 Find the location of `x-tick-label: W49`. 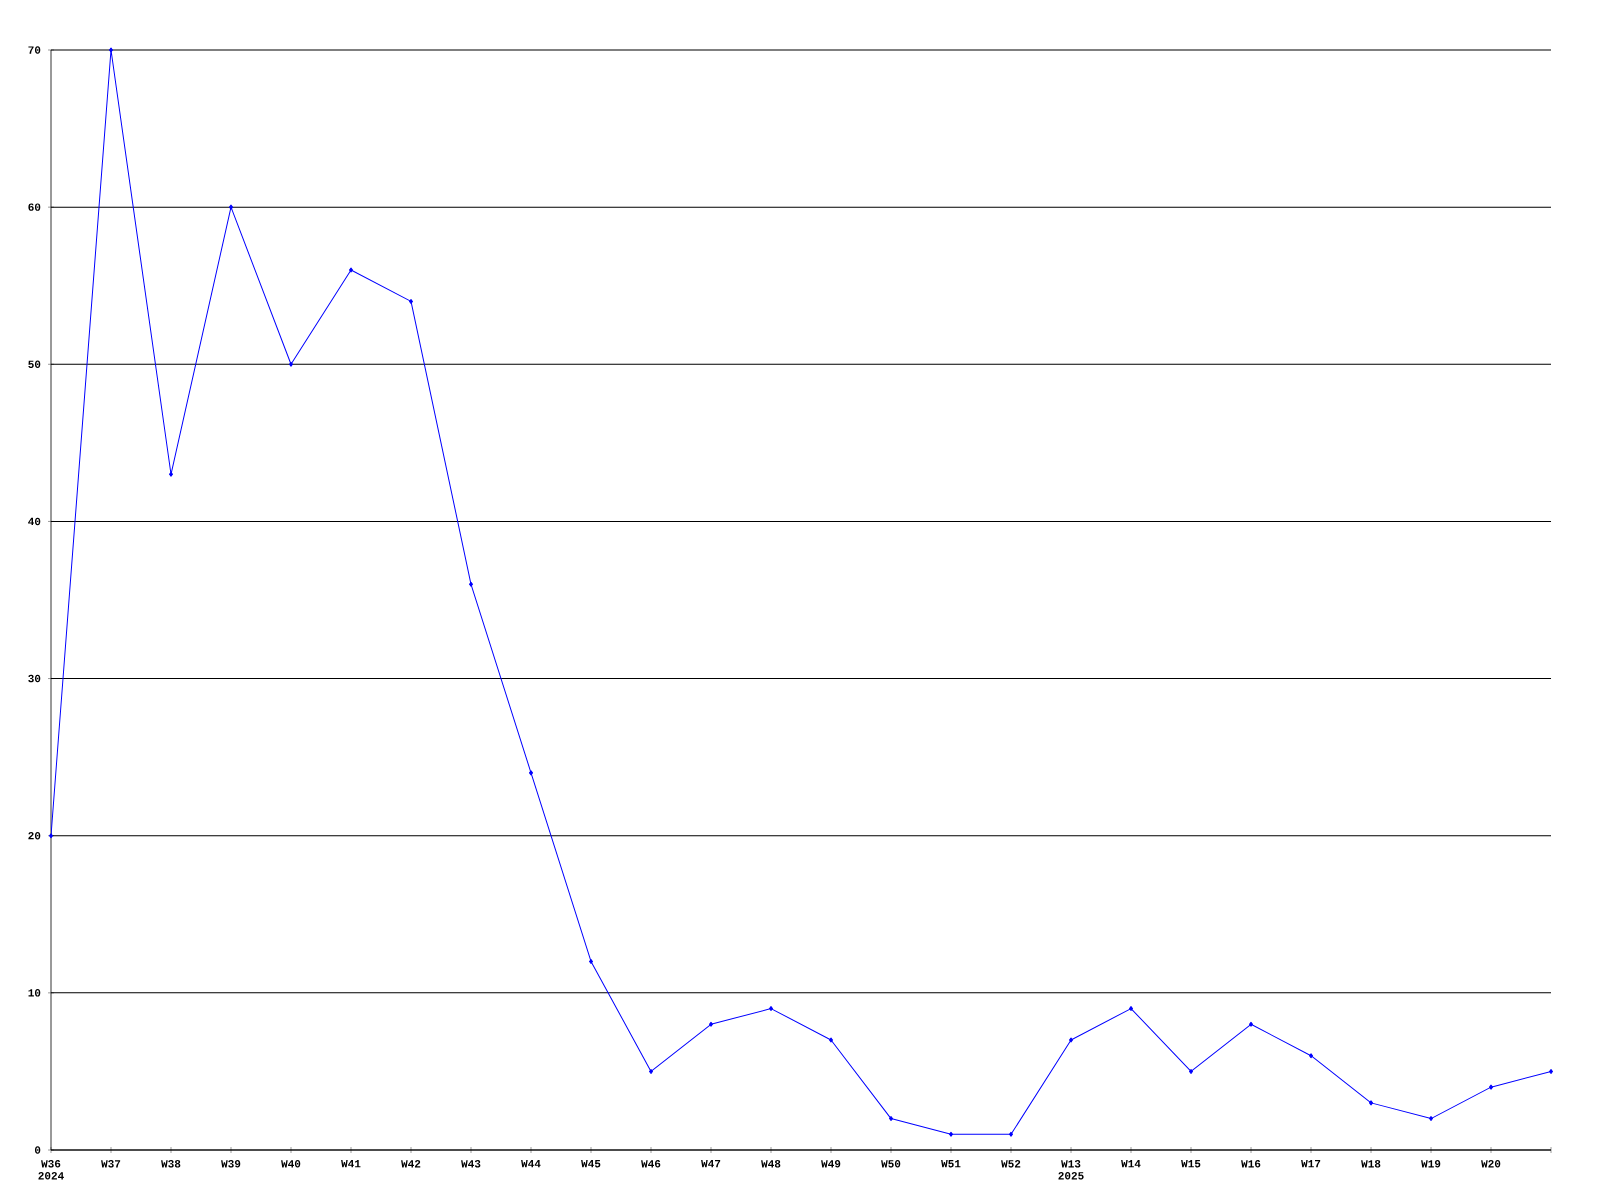

x-tick-label: W49 is located at coordinates (831, 1164).